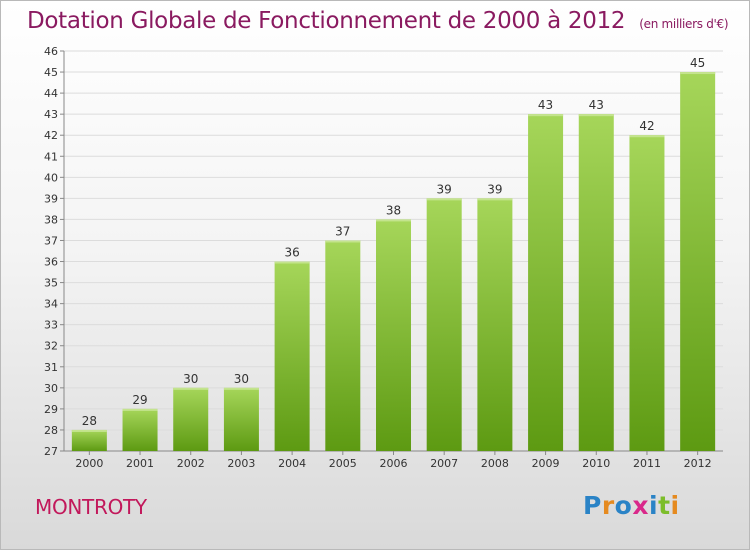 The image size is (750, 550). What do you see at coordinates (393, 210) in the screenshot?
I see `value-label: 38` at bounding box center [393, 210].